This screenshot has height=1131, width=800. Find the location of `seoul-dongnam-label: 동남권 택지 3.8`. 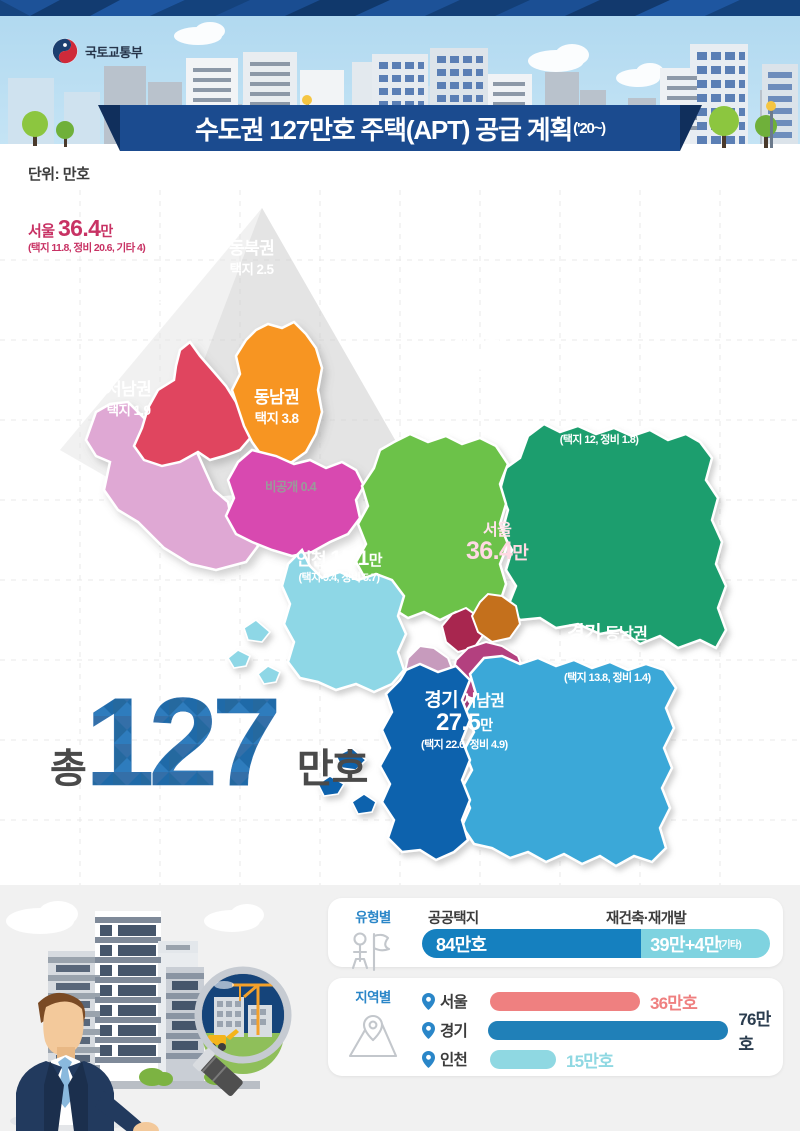

seoul-dongnam-label: 동남권 택지 3.8 is located at coordinates (277, 407).